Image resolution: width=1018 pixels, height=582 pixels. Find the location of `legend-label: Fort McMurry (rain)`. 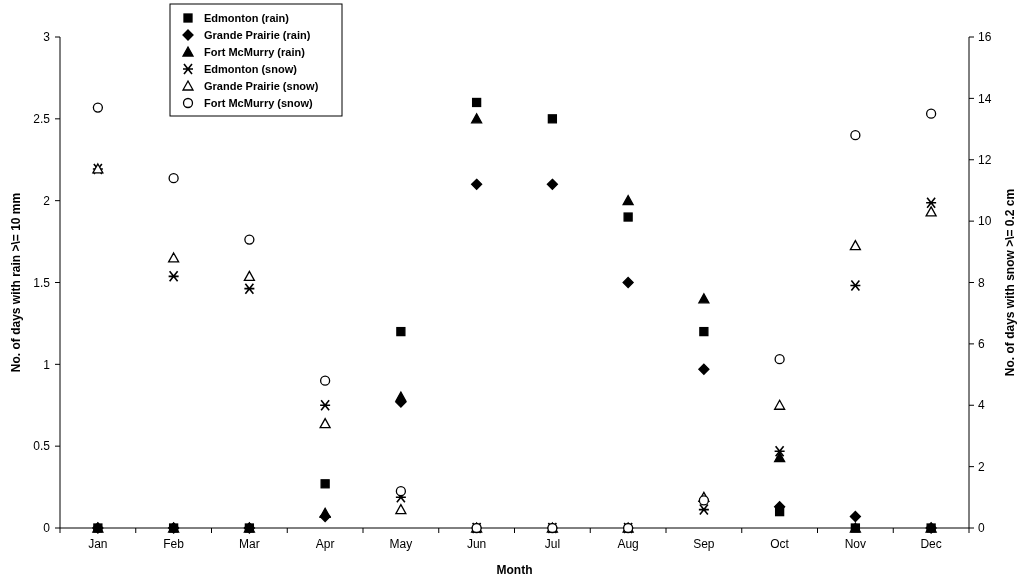

legend-label: Fort McMurry (rain) is located at coordinates (255, 51).